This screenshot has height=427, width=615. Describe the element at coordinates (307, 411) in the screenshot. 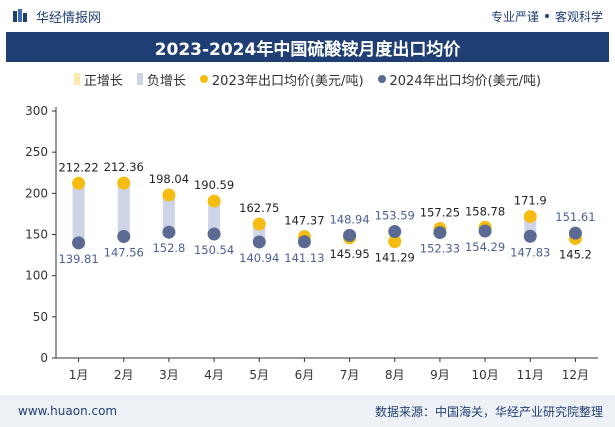

I see `footer: www.huaon.com 数据来源：中国海关，华经产业研究院整理` at that location.